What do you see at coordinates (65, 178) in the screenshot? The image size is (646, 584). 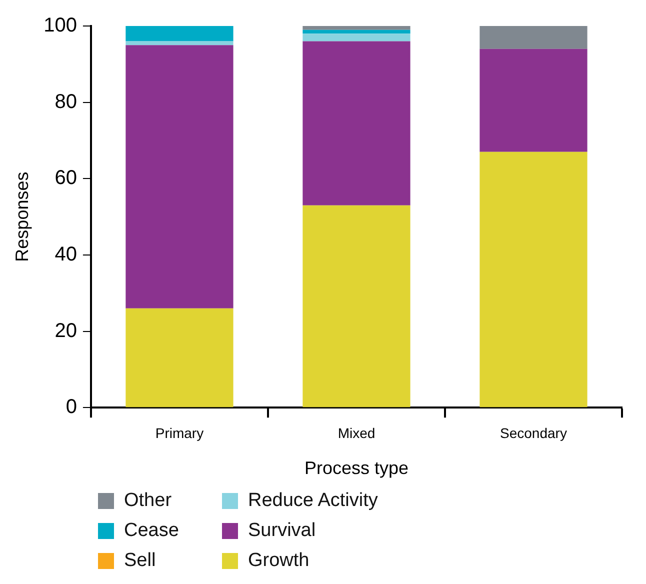 I see `y-tick-label: 60` at bounding box center [65, 178].